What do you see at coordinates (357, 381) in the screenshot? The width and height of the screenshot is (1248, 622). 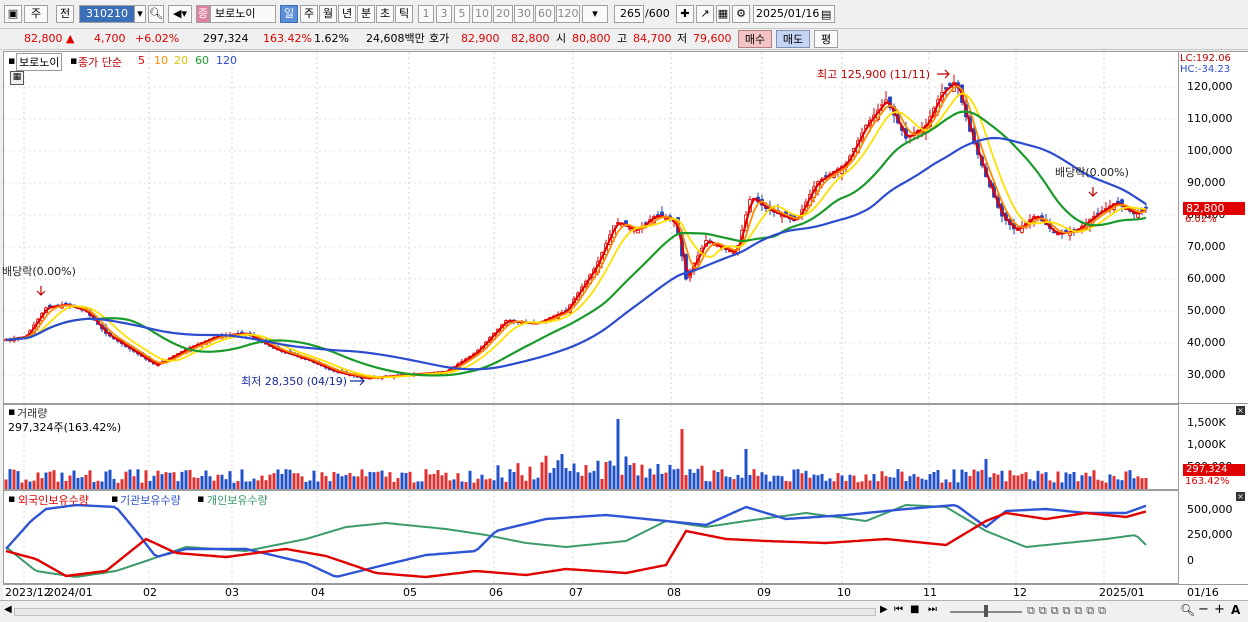 I see `low-arrow-icon` at bounding box center [357, 381].